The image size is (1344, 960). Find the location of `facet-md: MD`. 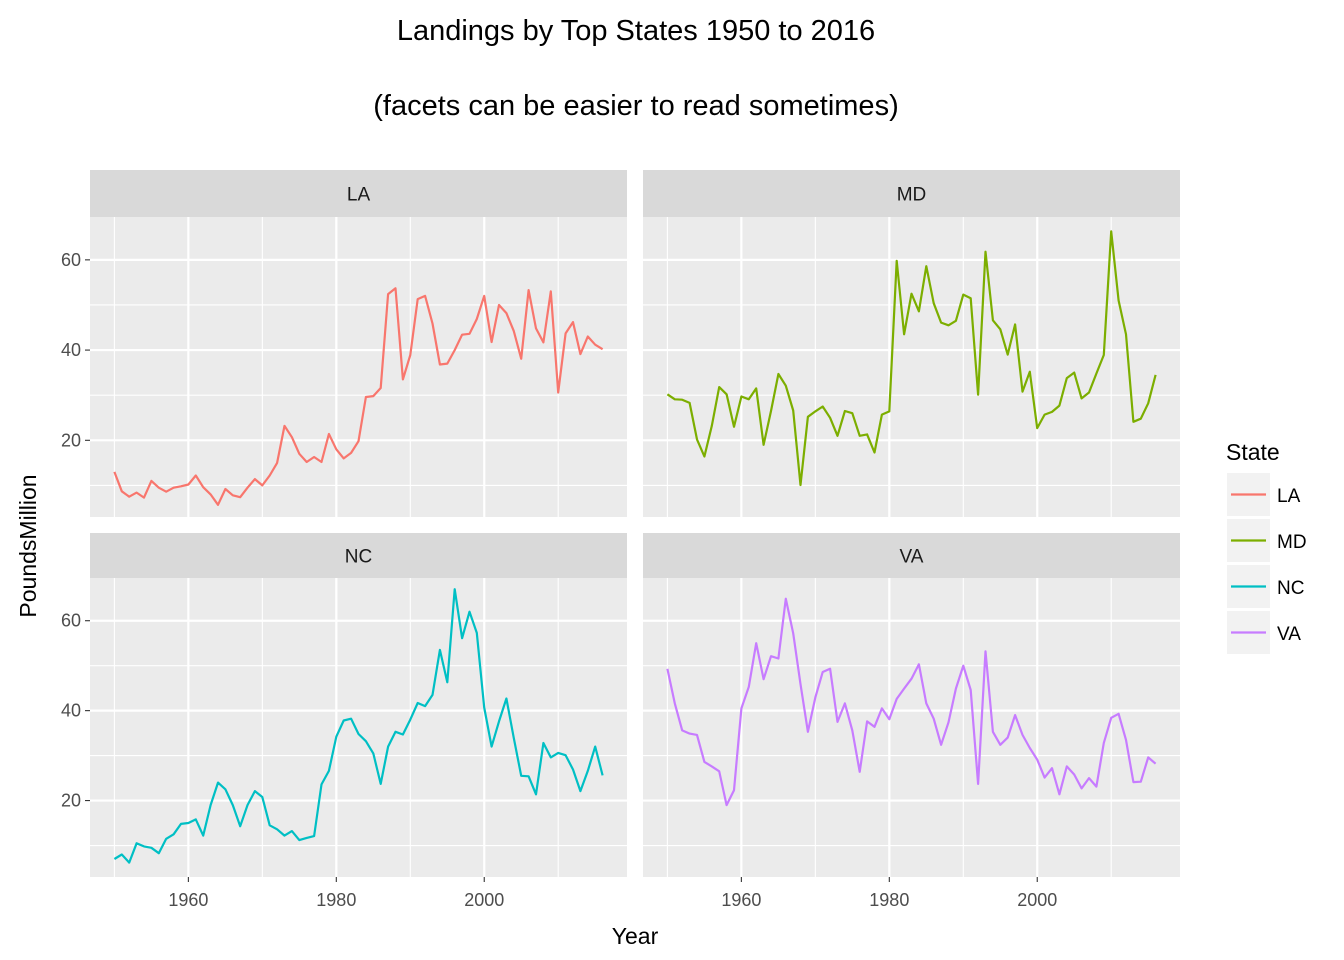

facet-md: MD is located at coordinates (911, 343).